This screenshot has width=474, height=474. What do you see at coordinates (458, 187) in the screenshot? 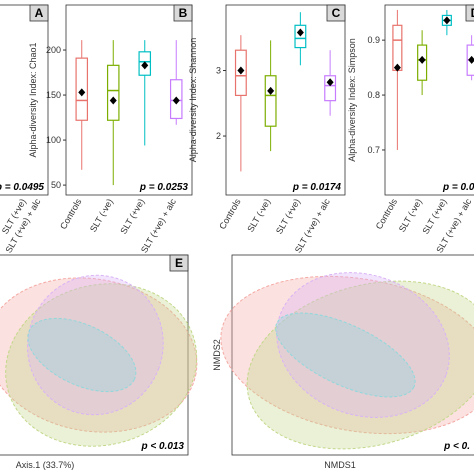
I see `p-value: p = 0.02` at bounding box center [458, 187].